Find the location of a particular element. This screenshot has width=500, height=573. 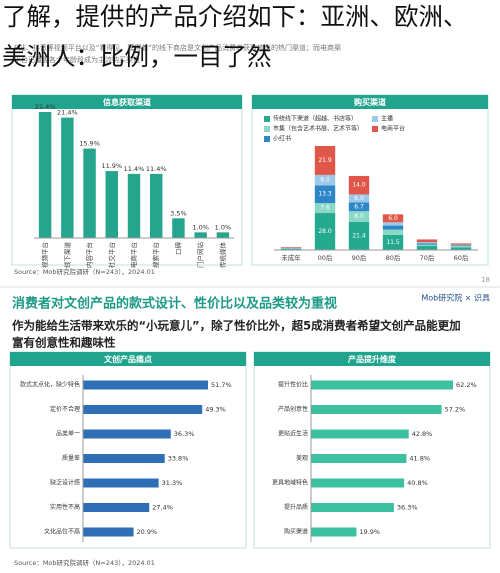

slide-title: 消费者对文创产品的款式设计、性价比以及品类较为重视 is located at coordinates (174, 304).